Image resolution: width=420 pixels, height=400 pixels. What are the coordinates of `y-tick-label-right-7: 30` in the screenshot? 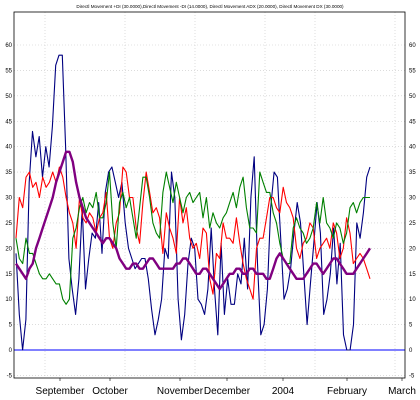 It's located at (412, 199).